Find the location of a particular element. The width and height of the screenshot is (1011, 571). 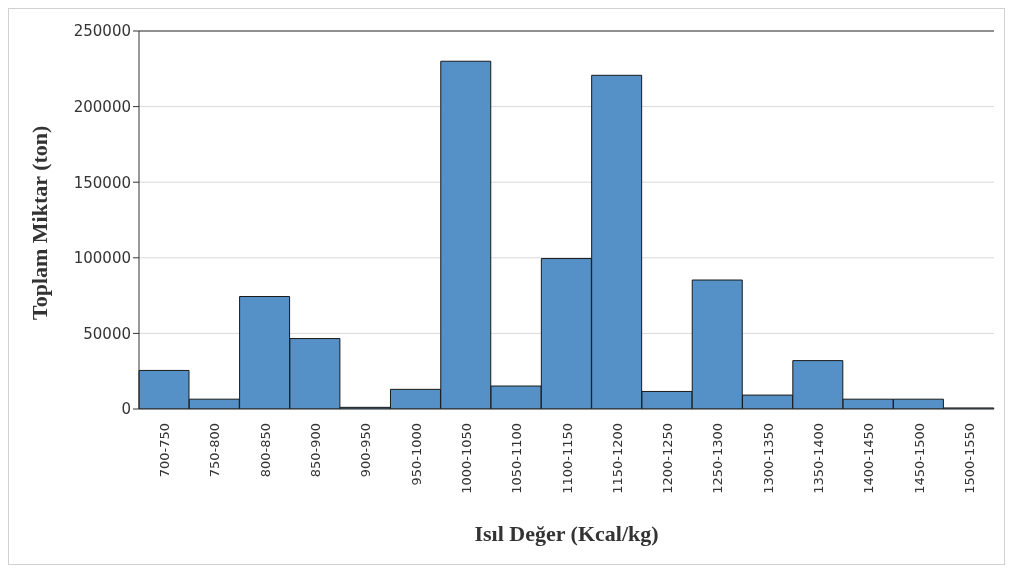

x-tick-label: 1350-1400 is located at coordinates (818, 458).